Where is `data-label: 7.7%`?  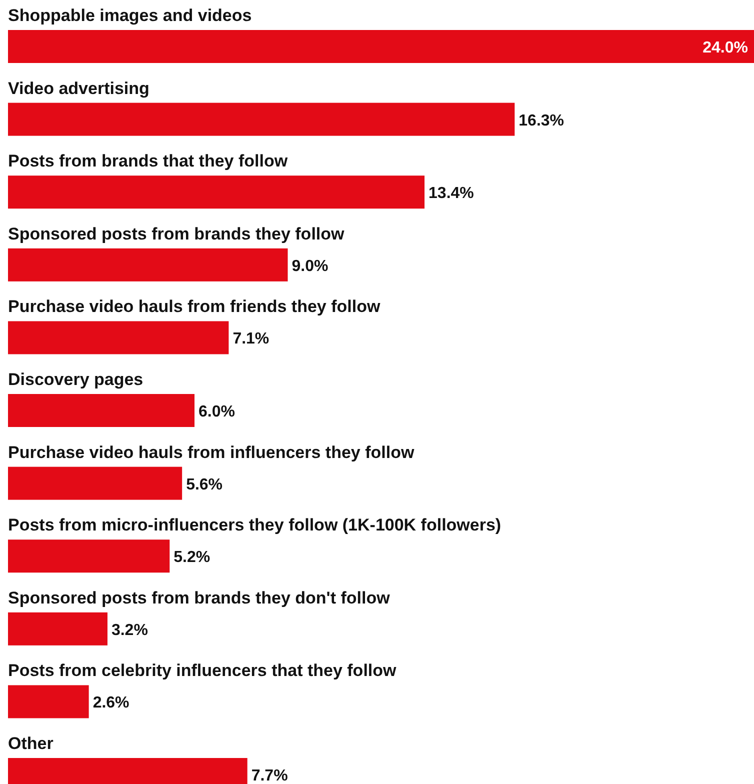 data-label: 7.7% is located at coordinates (269, 776).